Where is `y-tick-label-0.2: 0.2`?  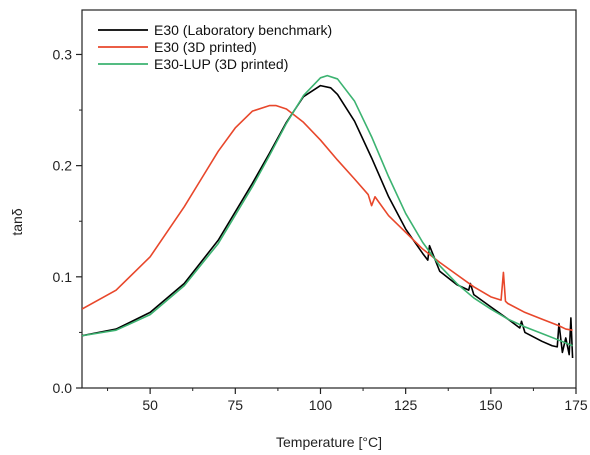 y-tick-label-0.2: 0.2 is located at coordinates (63, 166).